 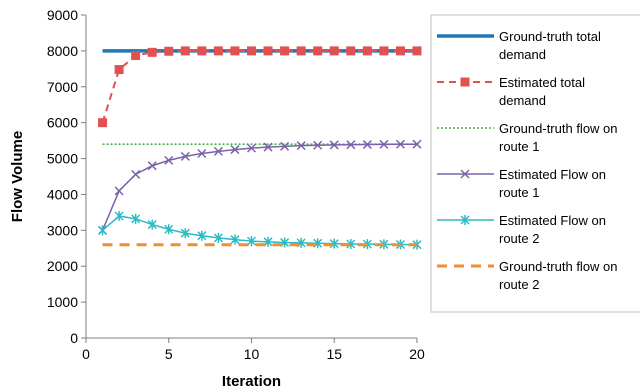 I want to click on x-tick-label: 5, so click(x=169, y=354).